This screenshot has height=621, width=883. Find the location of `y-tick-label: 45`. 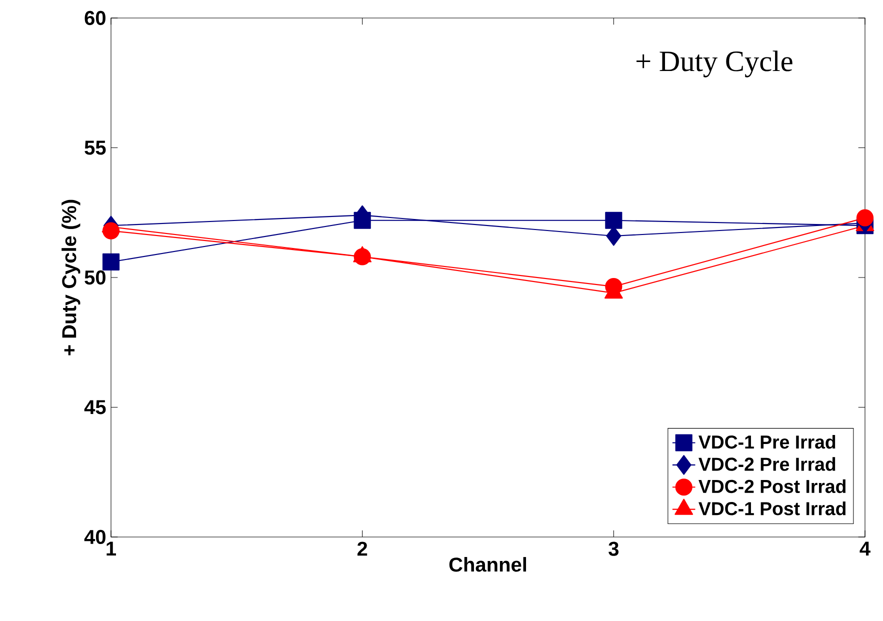

y-tick-label: 45 is located at coordinates (95, 407).